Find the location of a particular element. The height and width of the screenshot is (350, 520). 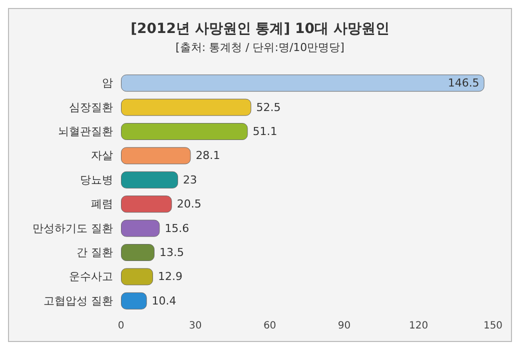

x-tick-label: 120 is located at coordinates (418, 326).